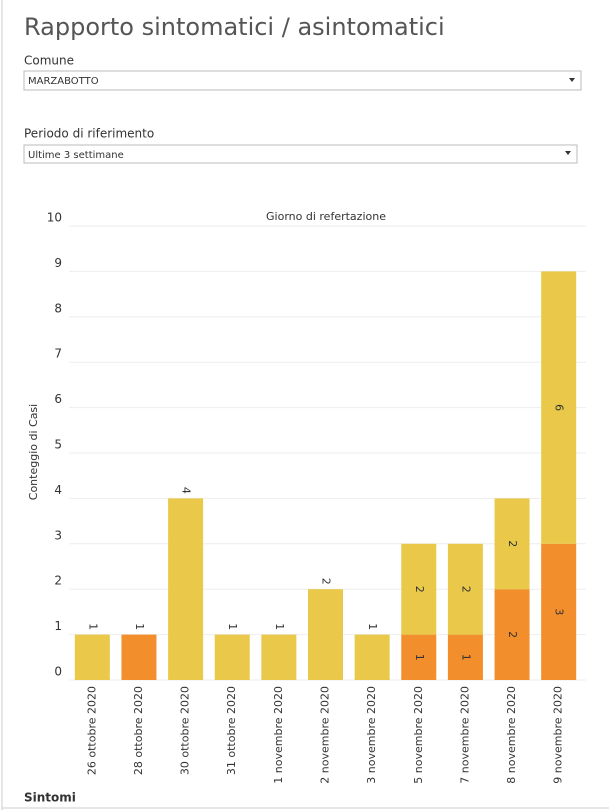 Image resolution: width=609 pixels, height=810 pixels. Describe the element at coordinates (58, 535) in the screenshot. I see `y-tick-label: 3` at that location.